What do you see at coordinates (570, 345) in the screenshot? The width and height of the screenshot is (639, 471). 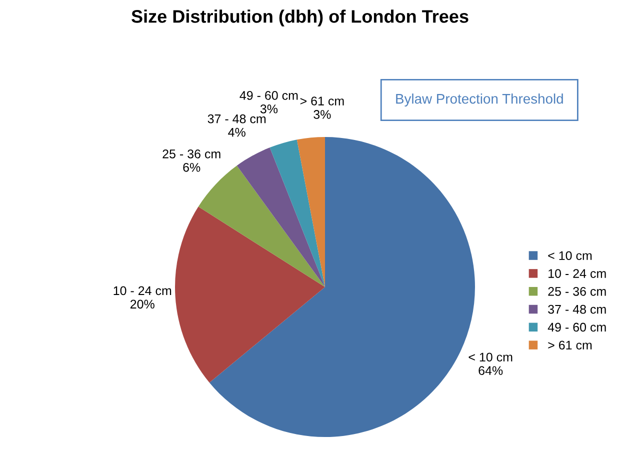 I see `legend-label: > 61 cm` at bounding box center [570, 345].